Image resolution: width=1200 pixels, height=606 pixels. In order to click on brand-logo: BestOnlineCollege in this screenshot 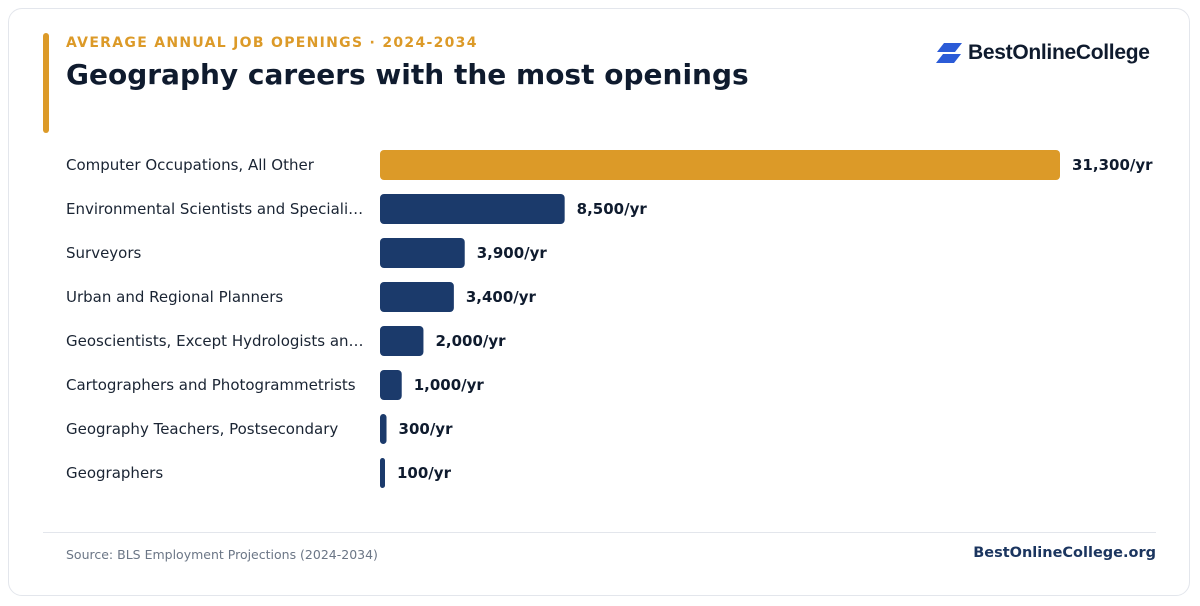, I will do `click(1043, 53)`.